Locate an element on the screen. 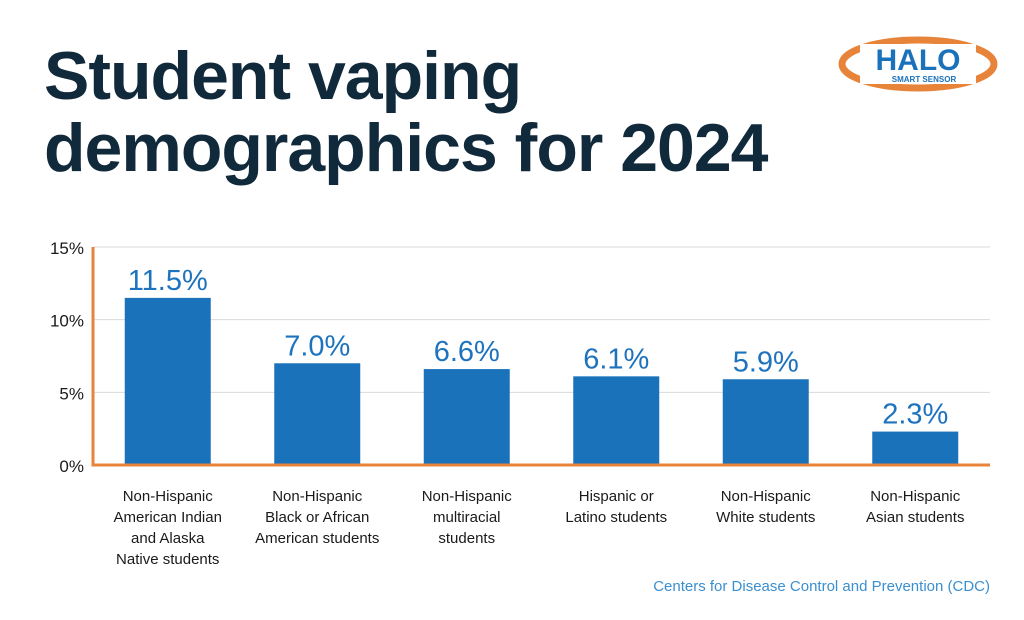 This screenshot has height=620, width=1024. y-tick-label: 15% is located at coordinates (67, 248).